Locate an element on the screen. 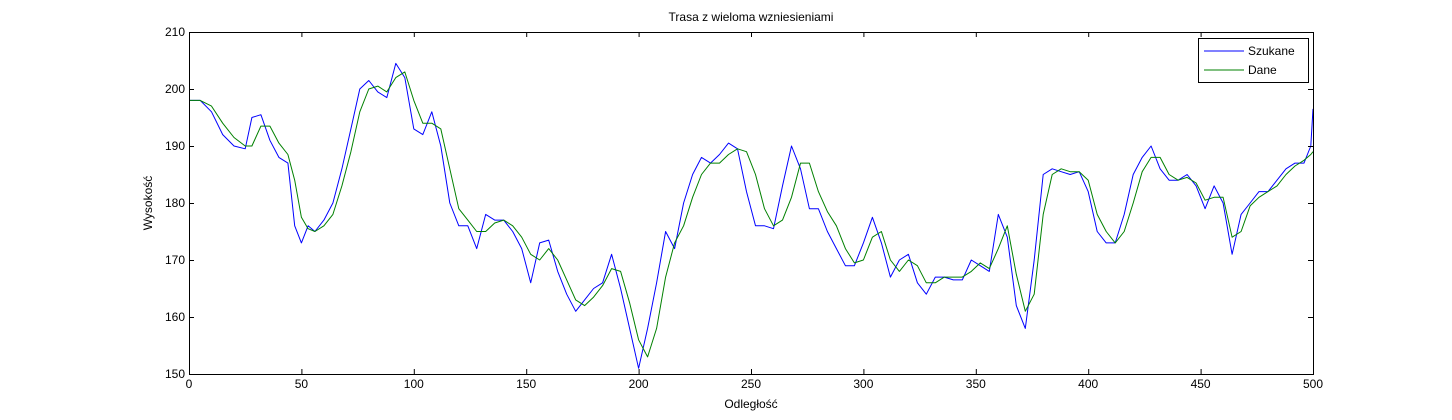 This screenshot has height=420, width=1452. y-tick-label: 200 is located at coordinates (175, 89).